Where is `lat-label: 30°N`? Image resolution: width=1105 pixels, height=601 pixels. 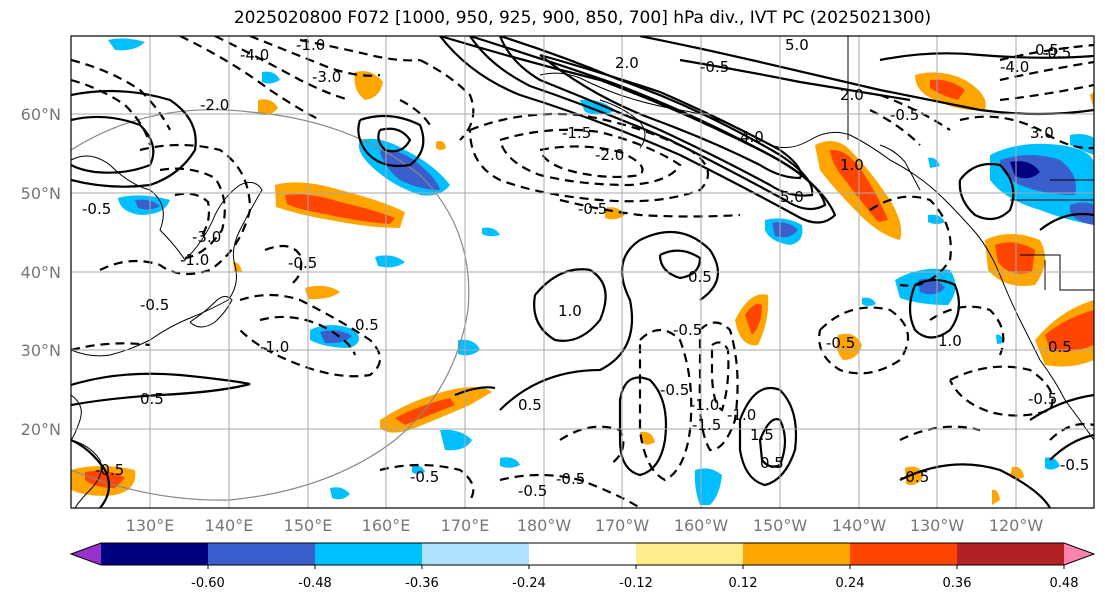 lat-label: 30°N is located at coordinates (41, 350).